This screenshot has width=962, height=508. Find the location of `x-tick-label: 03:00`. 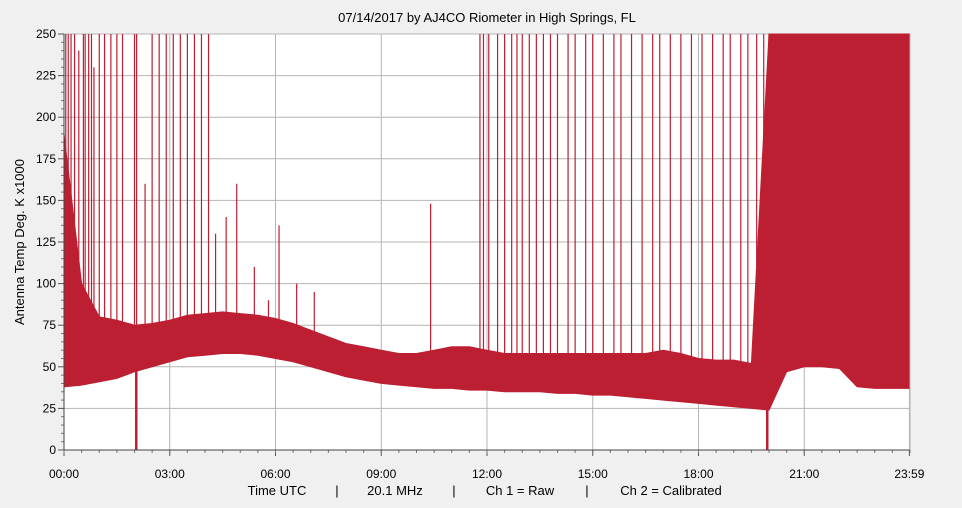

x-tick-label: 03:00 is located at coordinates (170, 474).